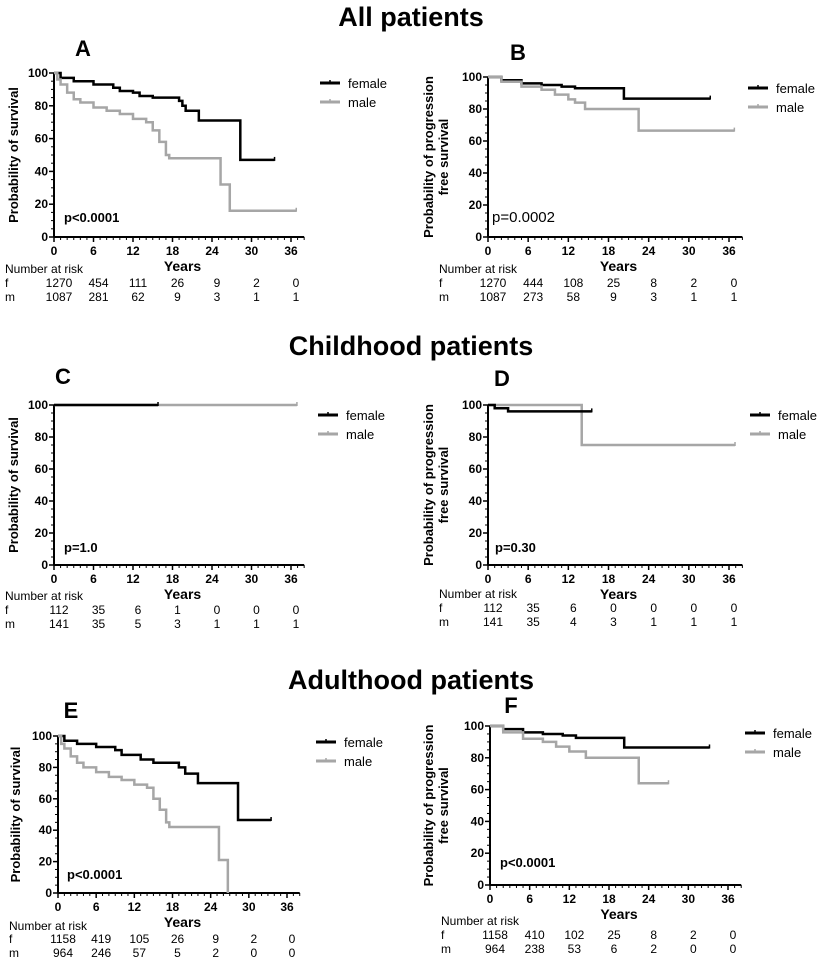 This screenshot has width=825, height=963. What do you see at coordinates (493, 622) in the screenshot?
I see `risk-value: 141` at bounding box center [493, 622].